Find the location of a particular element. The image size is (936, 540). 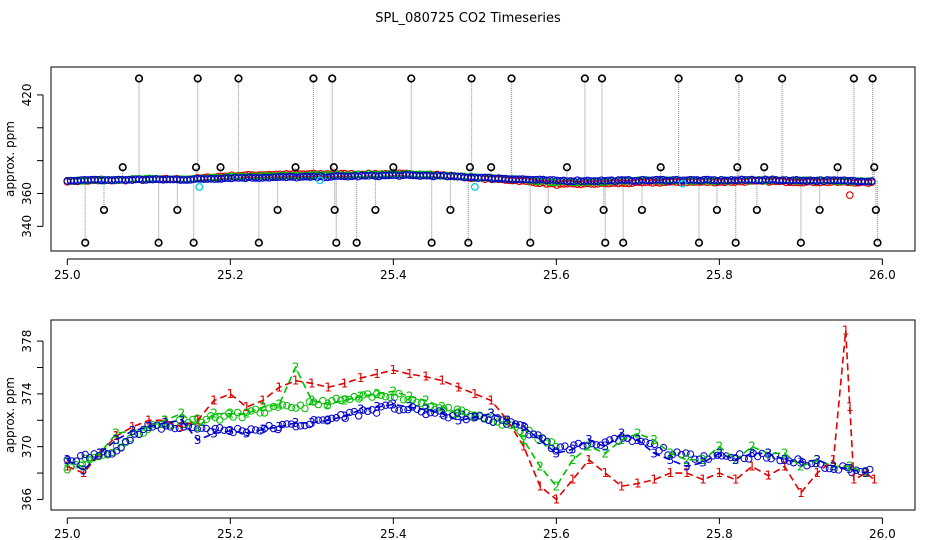

x-tick-label: 25.2 is located at coordinates (230, 533).